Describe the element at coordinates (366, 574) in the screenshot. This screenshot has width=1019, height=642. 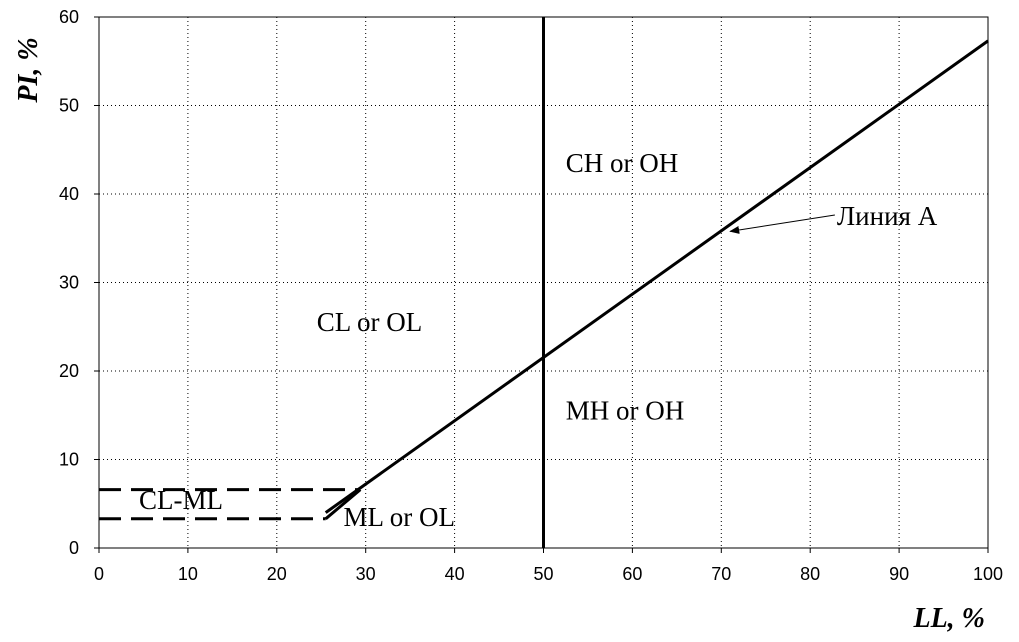
I see `x-tick-label: 30` at that location.